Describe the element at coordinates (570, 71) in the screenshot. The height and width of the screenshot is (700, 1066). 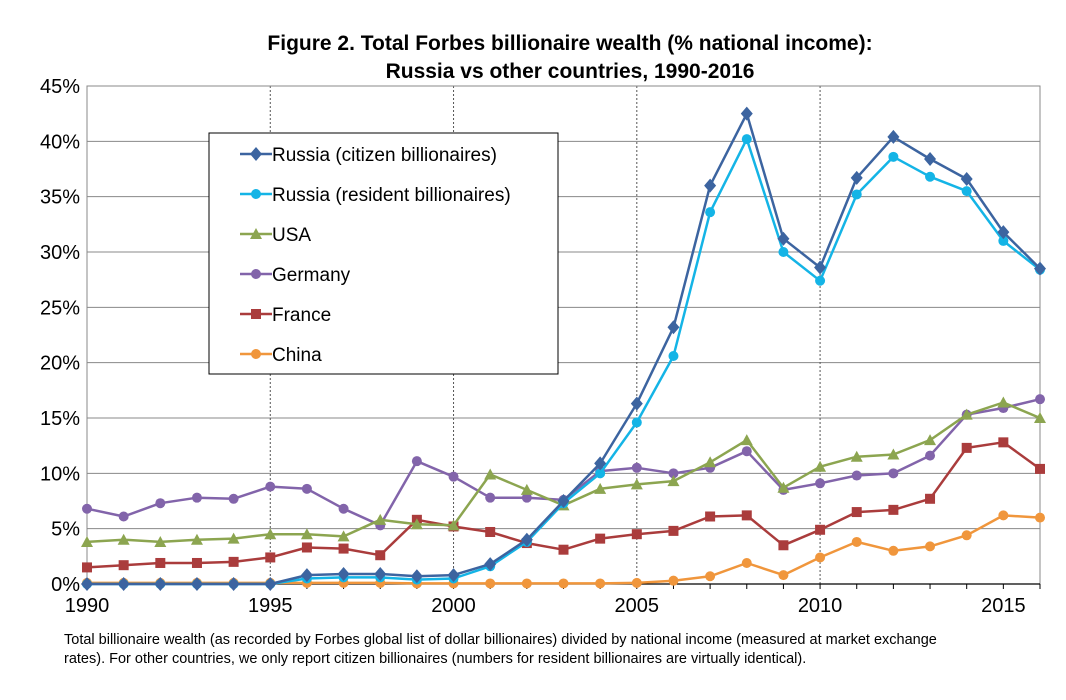
I see `chart-title-line-2: Russia vs other countries, 1990-2016` at that location.